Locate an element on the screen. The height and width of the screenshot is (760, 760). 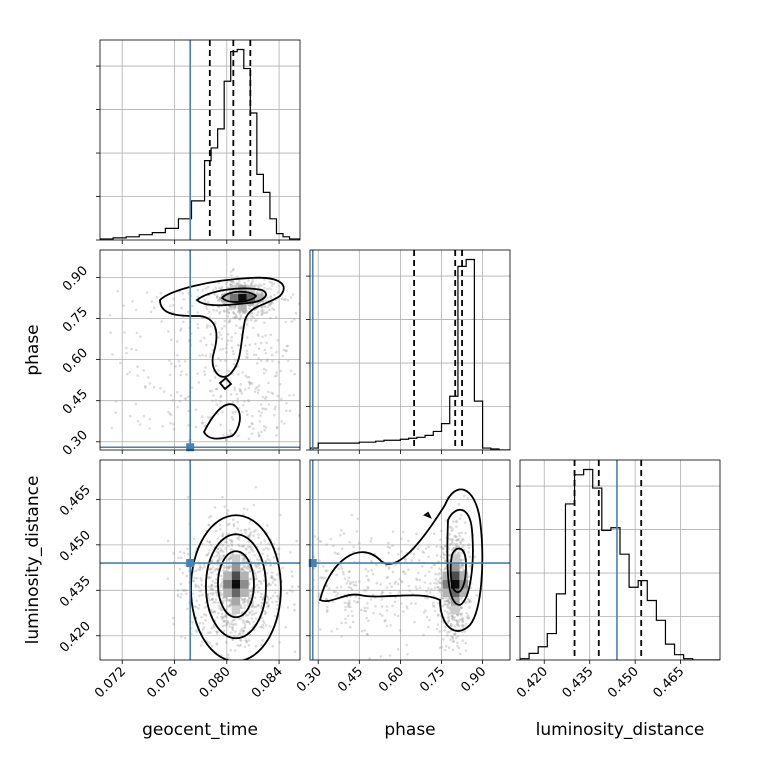
density-cell is located at coordinates (259, 298).